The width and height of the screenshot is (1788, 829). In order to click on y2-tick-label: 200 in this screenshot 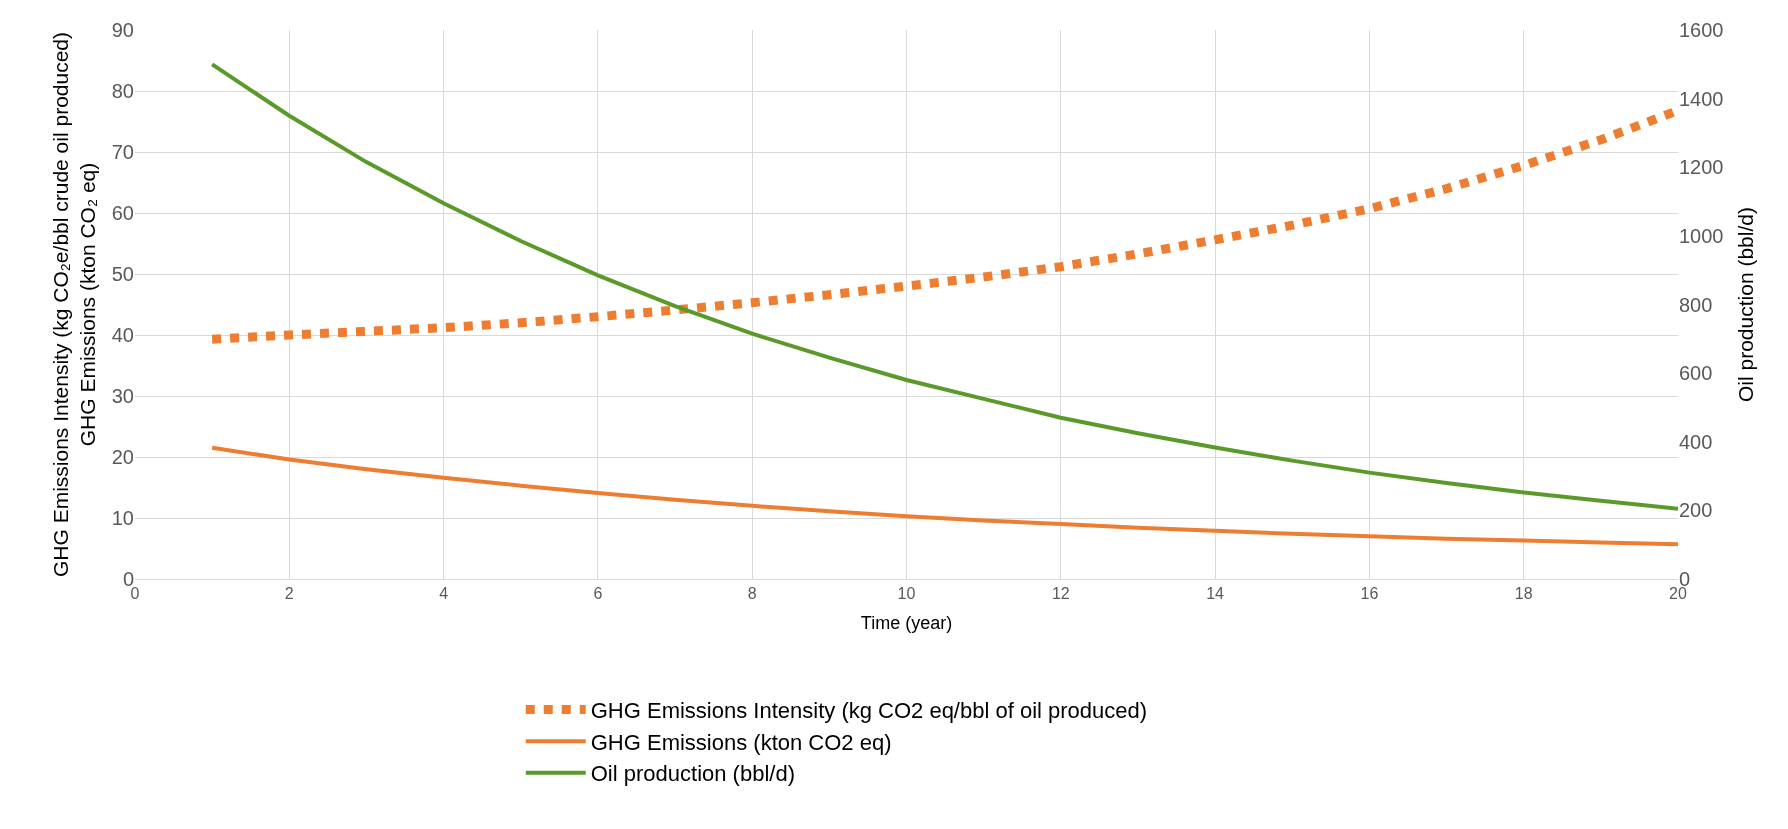, I will do `click(1696, 510)`.